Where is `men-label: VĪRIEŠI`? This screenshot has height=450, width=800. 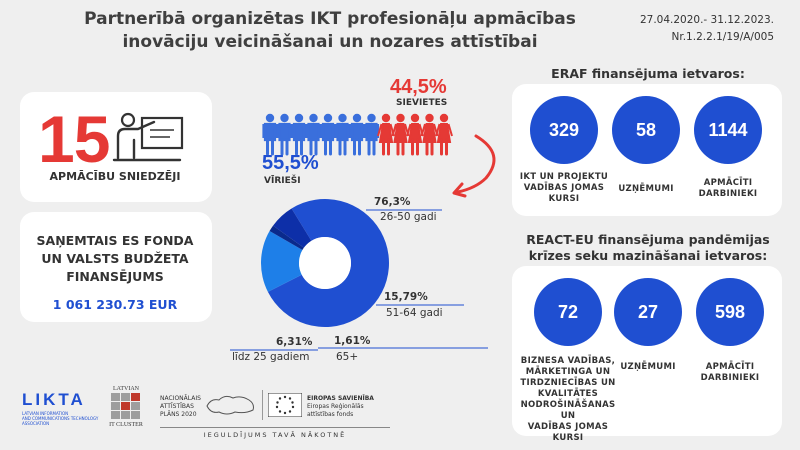
men-label: VĪRIEŠI is located at coordinates (282, 181).